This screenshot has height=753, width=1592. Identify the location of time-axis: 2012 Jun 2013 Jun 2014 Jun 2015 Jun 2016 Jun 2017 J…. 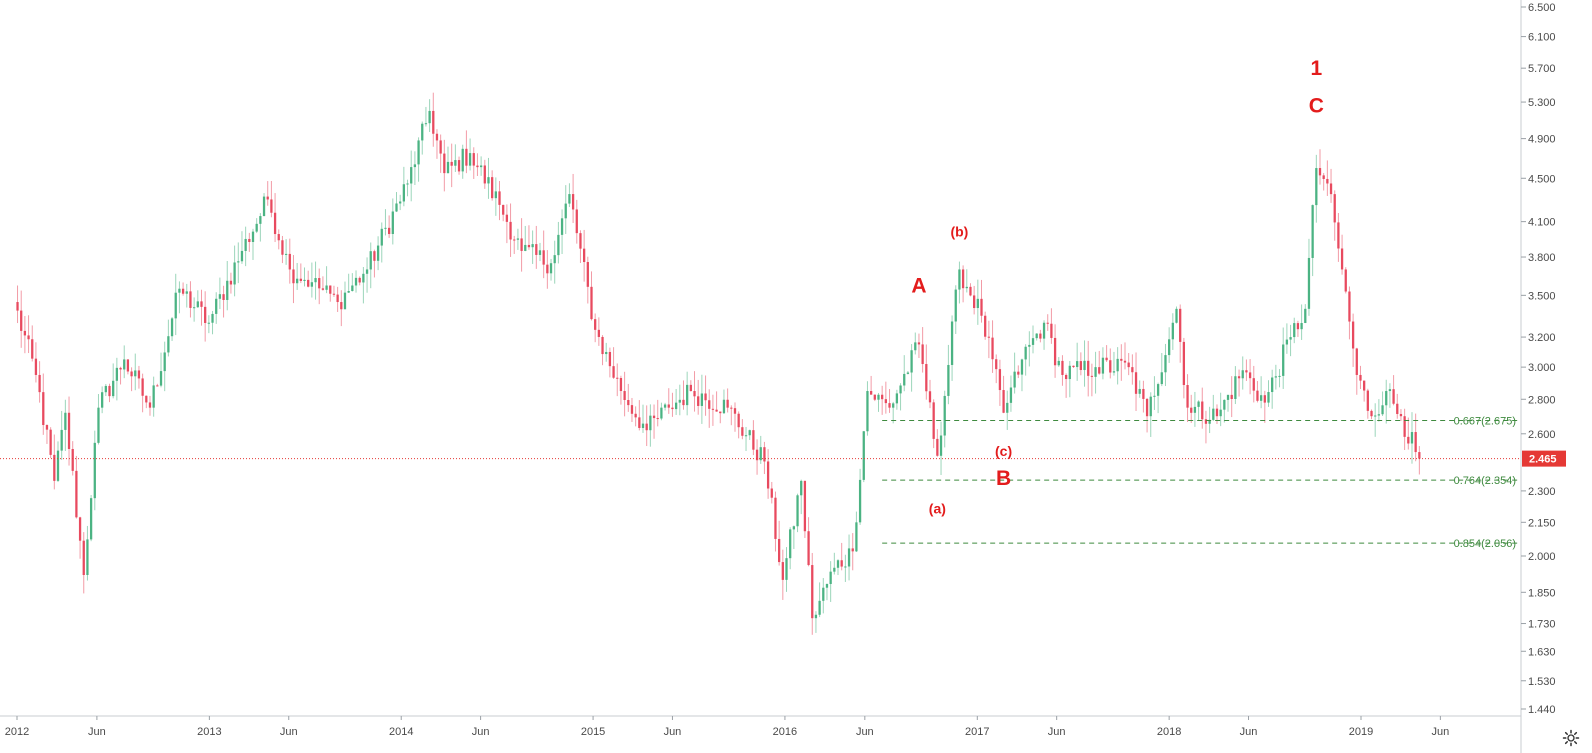
(727, 727).